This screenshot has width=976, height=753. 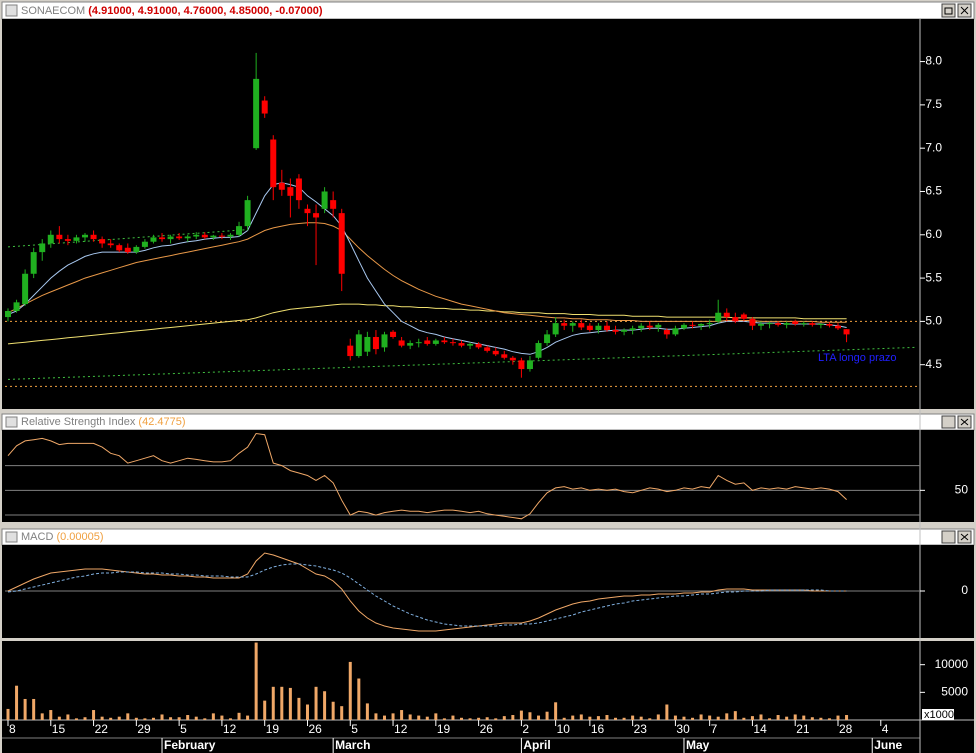 What do you see at coordinates (78, 422) in the screenshot?
I see `panel-title-text: Relative Strength Index` at bounding box center [78, 422].